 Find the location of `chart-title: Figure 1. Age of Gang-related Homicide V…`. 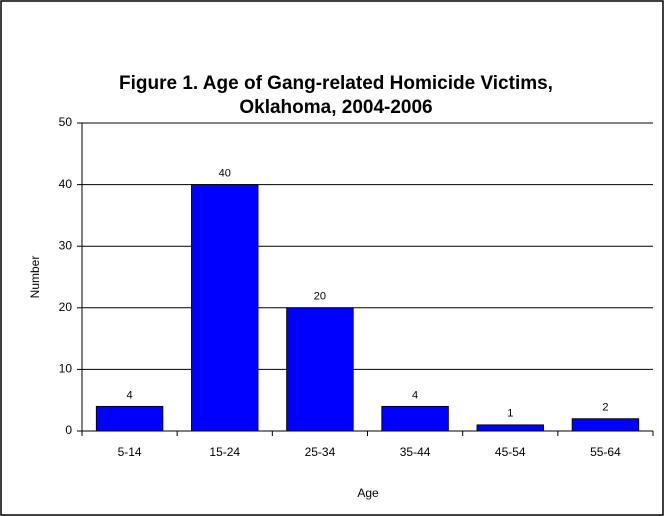

chart-title: Figure 1. Age of Gang-related Homicide V… is located at coordinates (336, 83).